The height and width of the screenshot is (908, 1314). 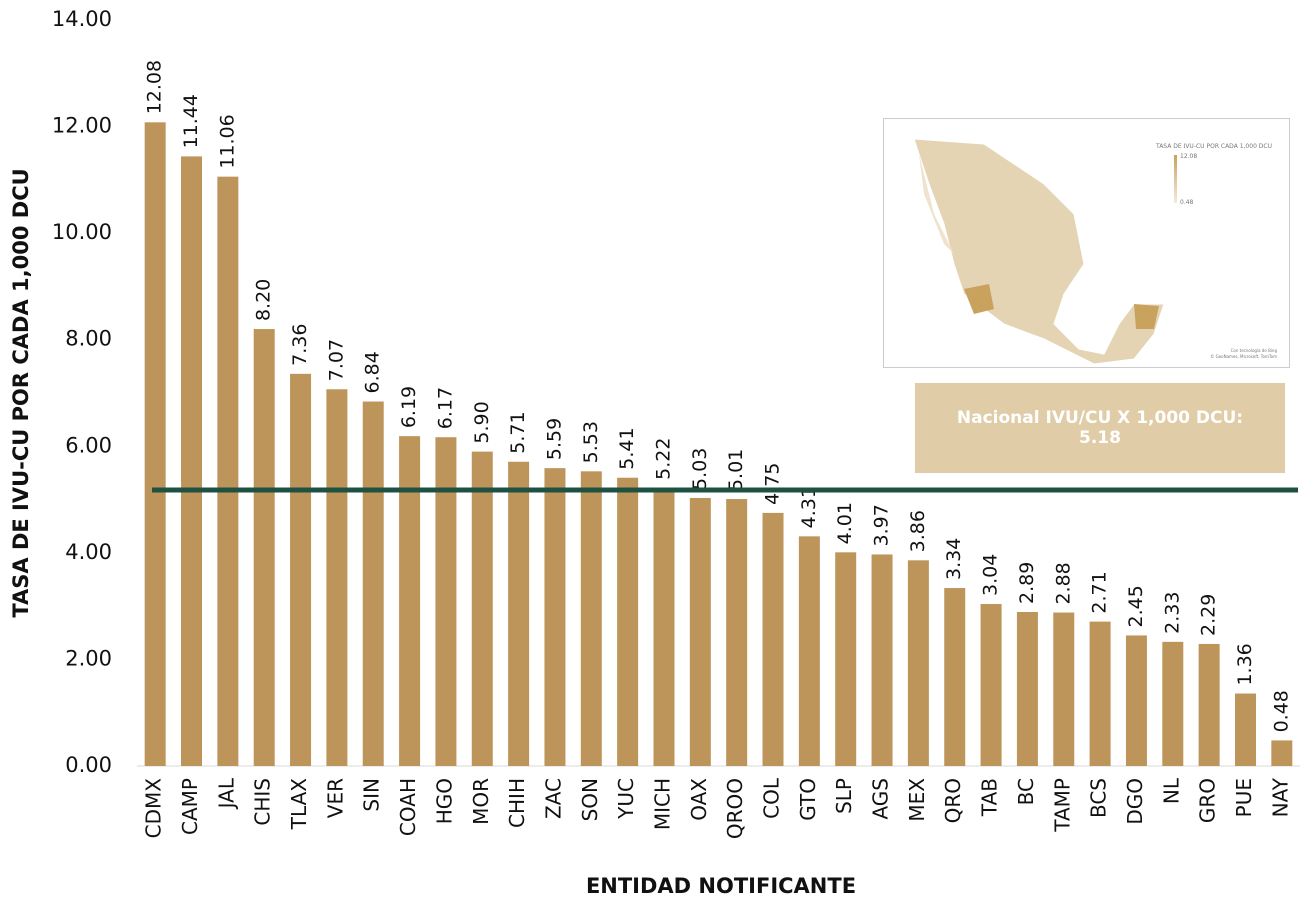 I want to click on map-credit: Con tecnología de Bing, so click(x=1253, y=350).